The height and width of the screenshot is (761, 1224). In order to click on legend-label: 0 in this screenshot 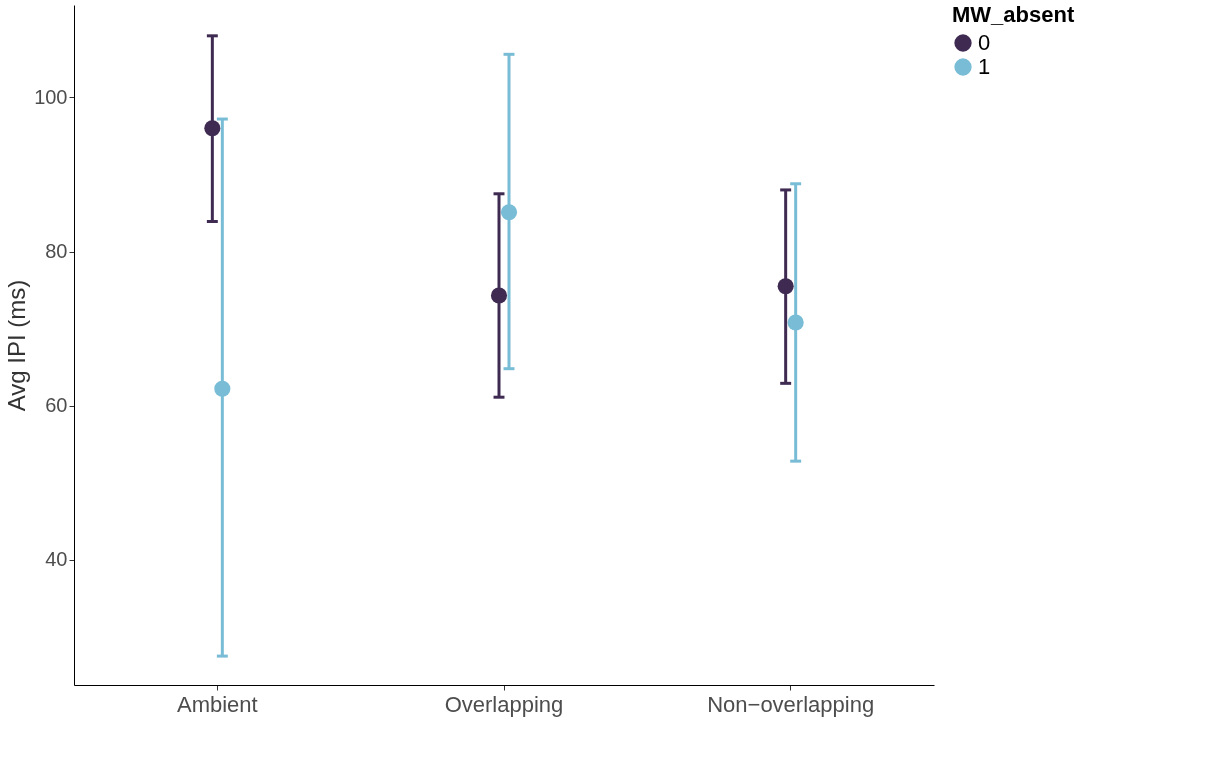, I will do `click(984, 42)`.